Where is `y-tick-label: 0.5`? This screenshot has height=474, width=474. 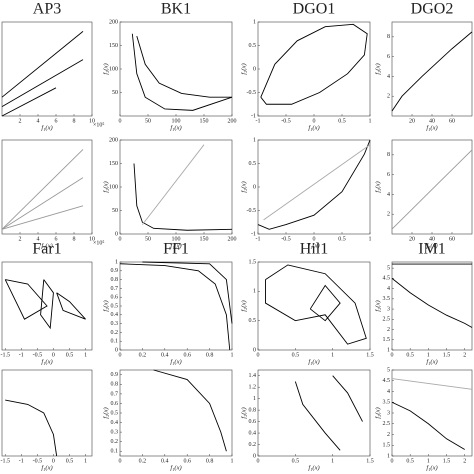
y-tick-label: 0.5 is located at coordinates (115, 306).